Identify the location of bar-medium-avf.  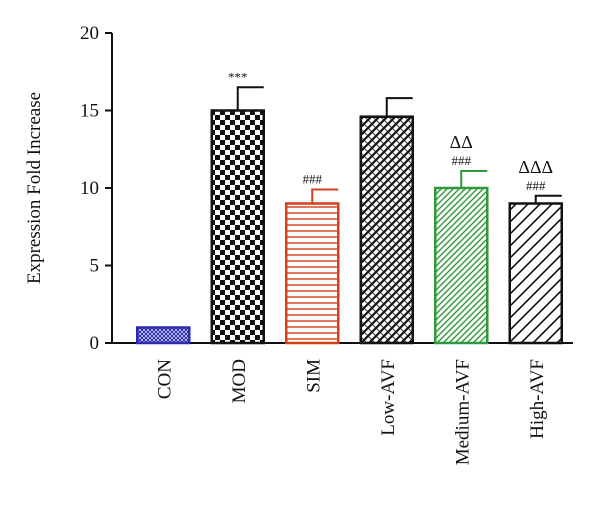
(461, 265).